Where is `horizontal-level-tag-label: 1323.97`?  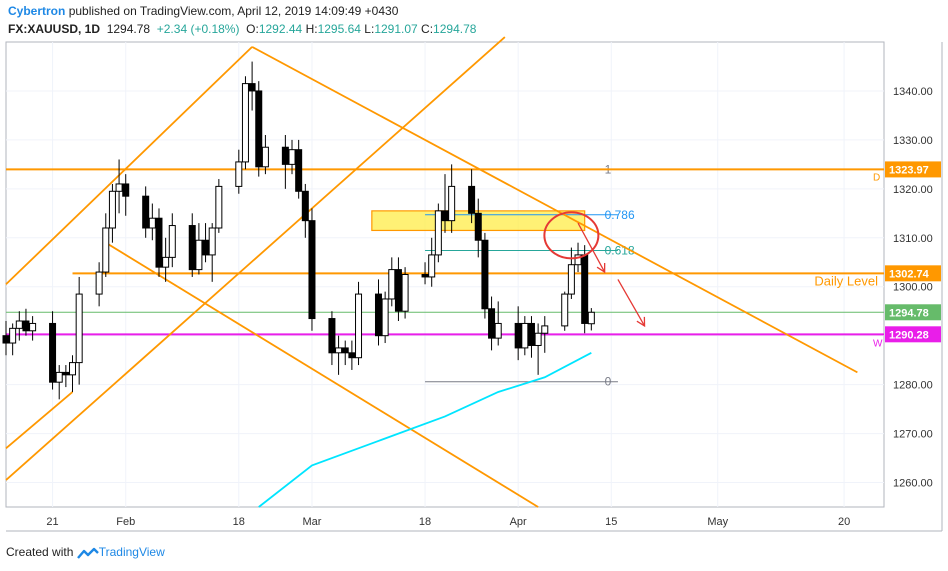
horizontal-level-tag-label: 1323.97 is located at coordinates (909, 170).